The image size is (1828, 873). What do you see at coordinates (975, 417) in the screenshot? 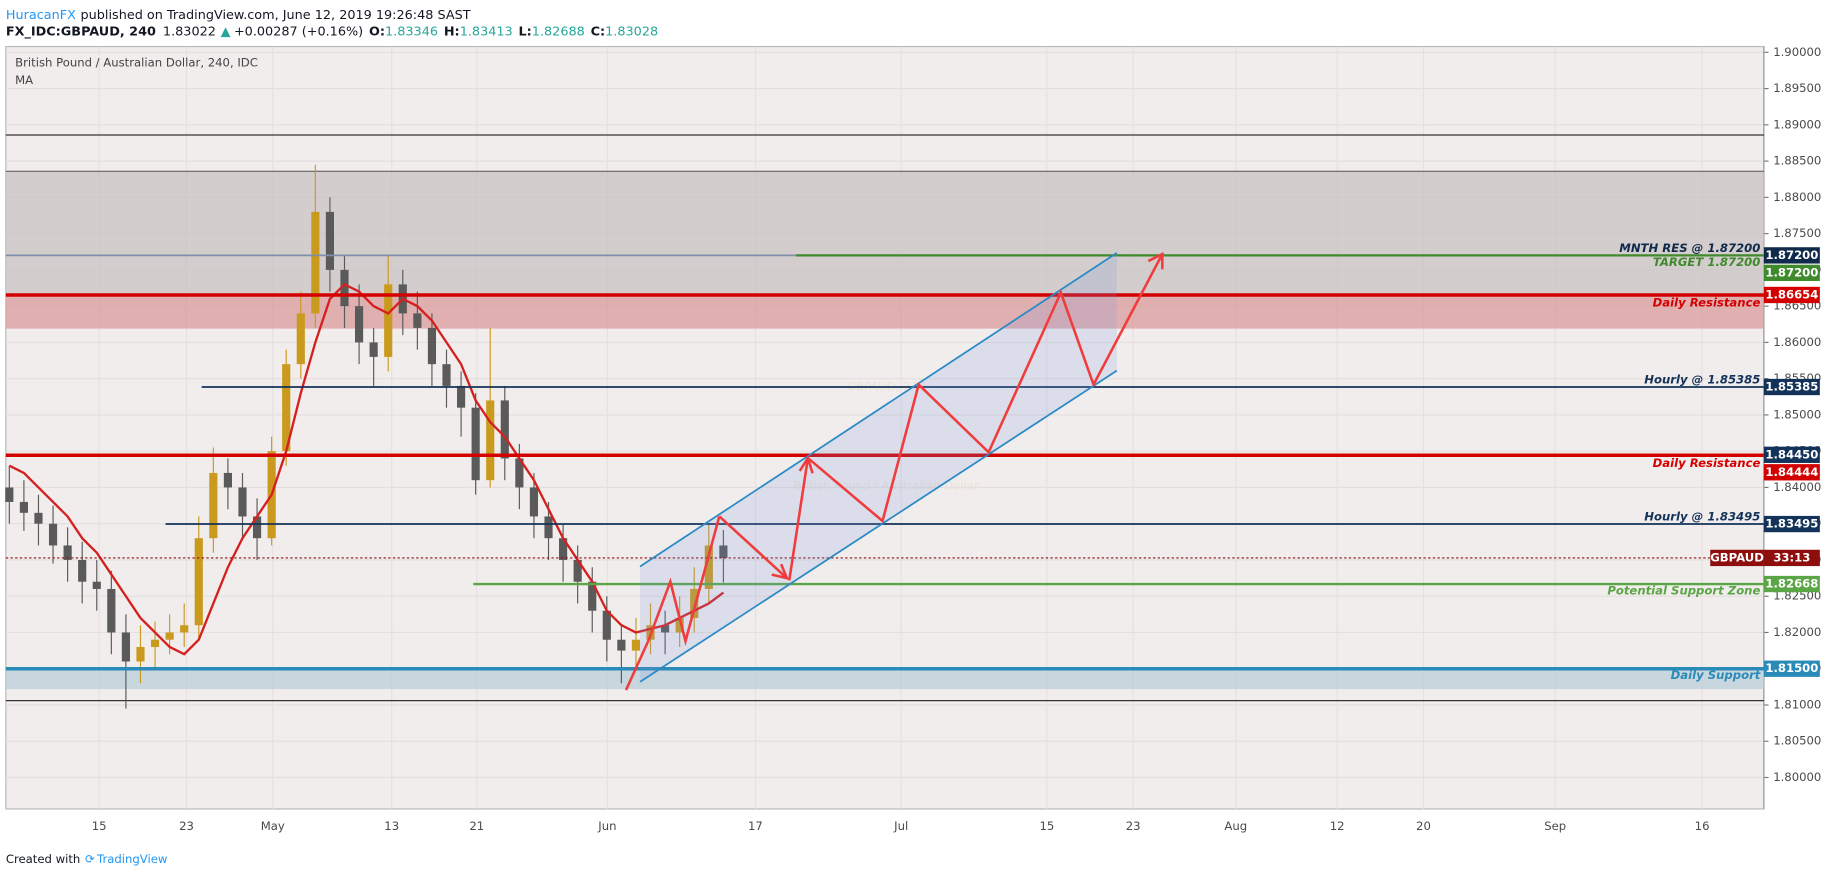
I see `projection-path` at bounding box center [975, 417].